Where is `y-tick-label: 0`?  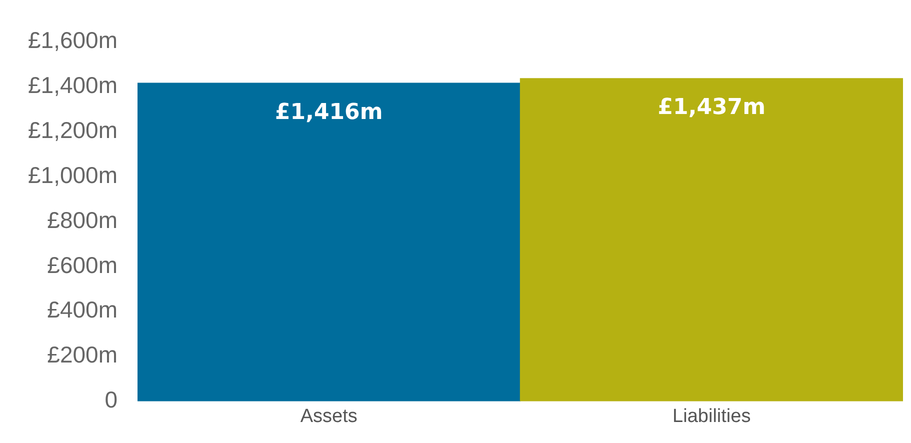
y-tick-label: 0 is located at coordinates (111, 399).